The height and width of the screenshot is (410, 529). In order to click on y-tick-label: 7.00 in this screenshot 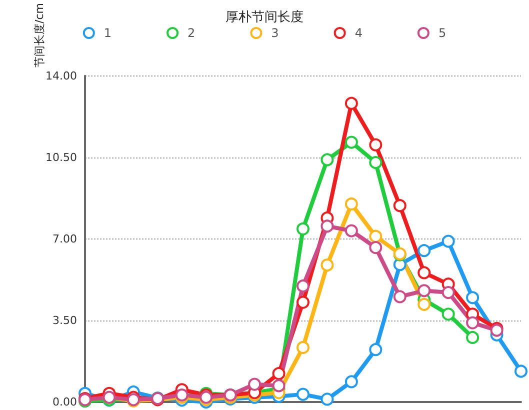, I will do `click(64, 239)`.